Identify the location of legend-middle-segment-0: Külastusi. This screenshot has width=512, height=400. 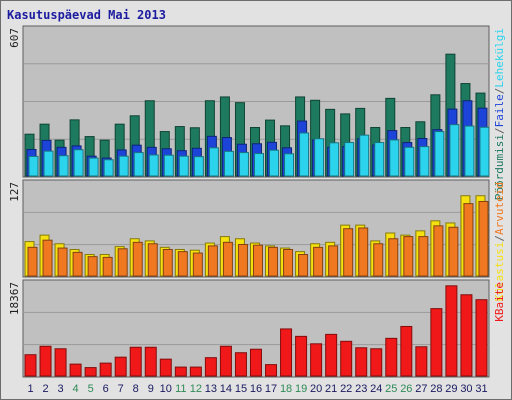
(499, 272).